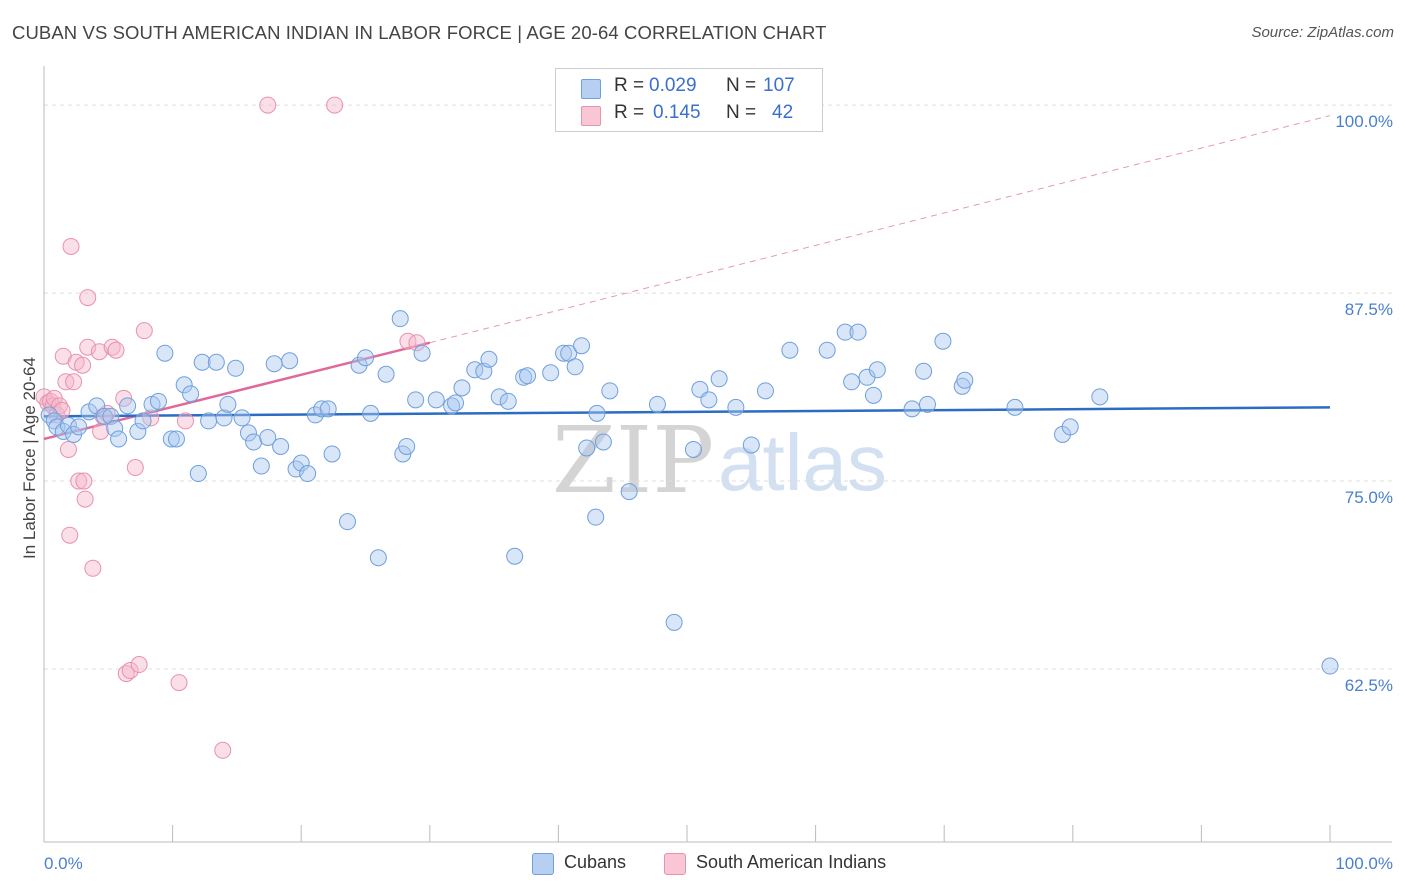 This screenshot has height=892, width=1406. What do you see at coordinates (1322, 32) in the screenshot?
I see `source-credit: Source: ZipAtlas.com` at bounding box center [1322, 32].